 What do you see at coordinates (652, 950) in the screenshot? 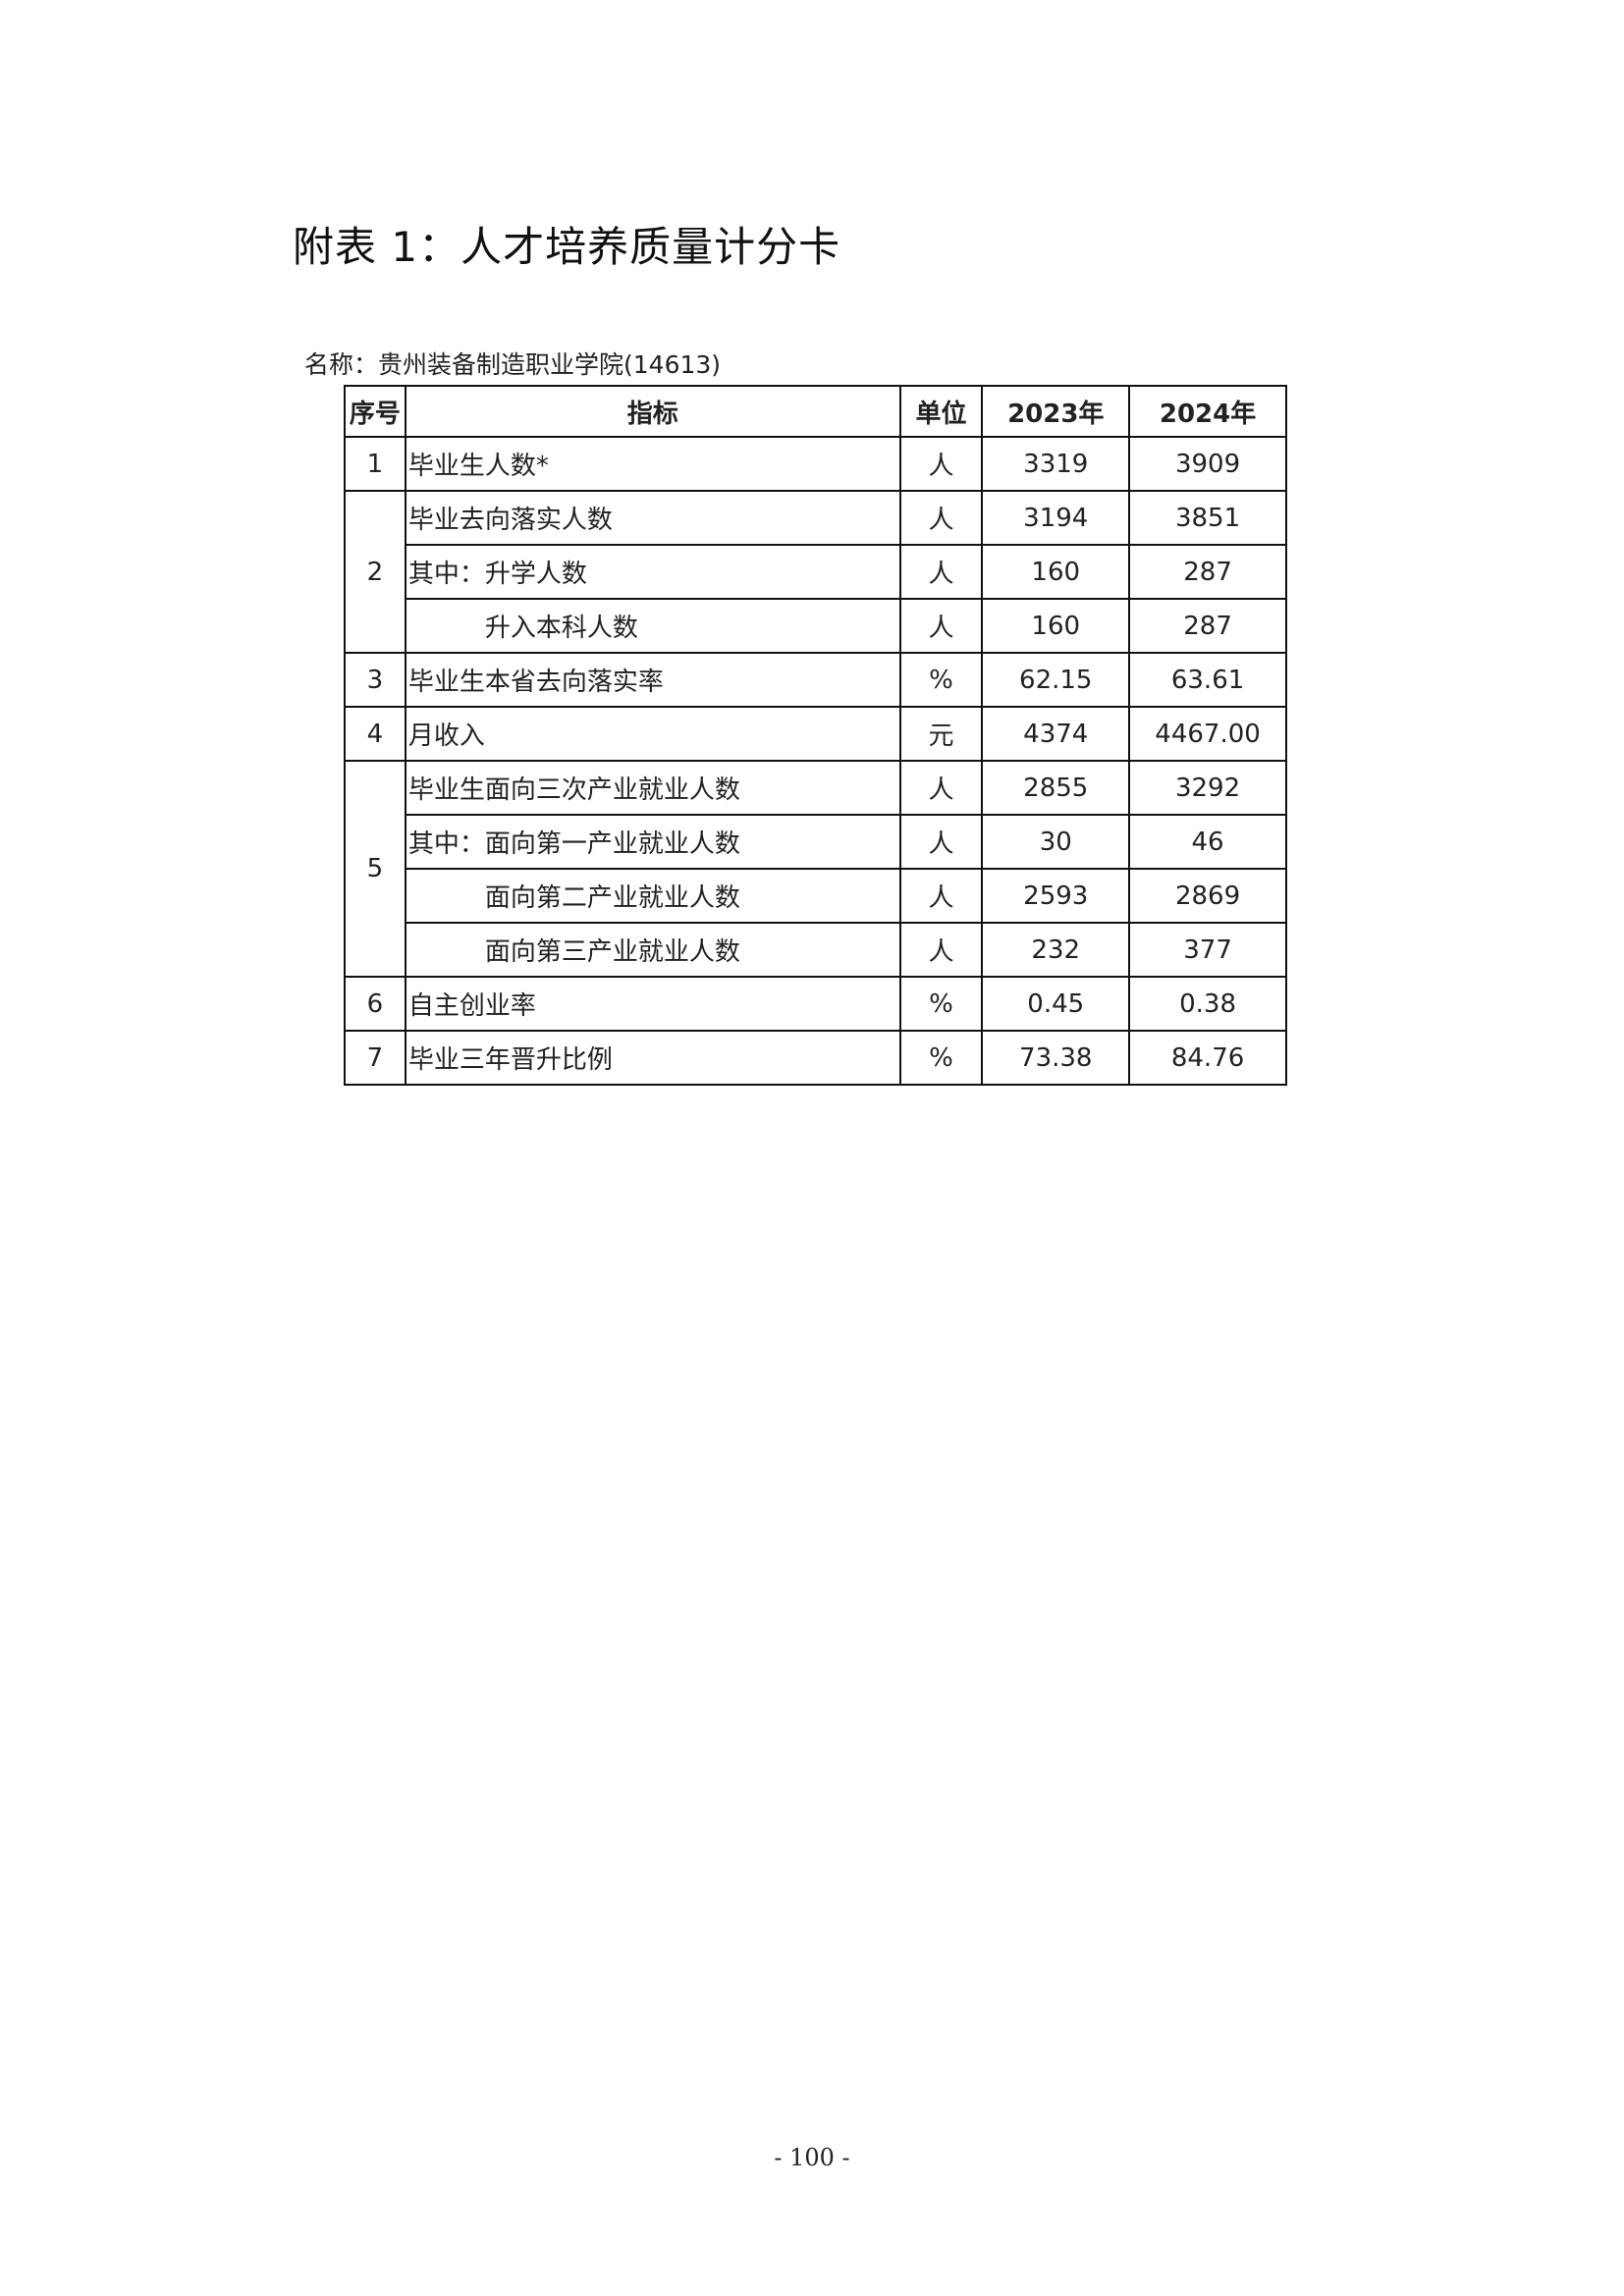
I see `row-indicator: 面向第三产业就业人数` at bounding box center [652, 950].